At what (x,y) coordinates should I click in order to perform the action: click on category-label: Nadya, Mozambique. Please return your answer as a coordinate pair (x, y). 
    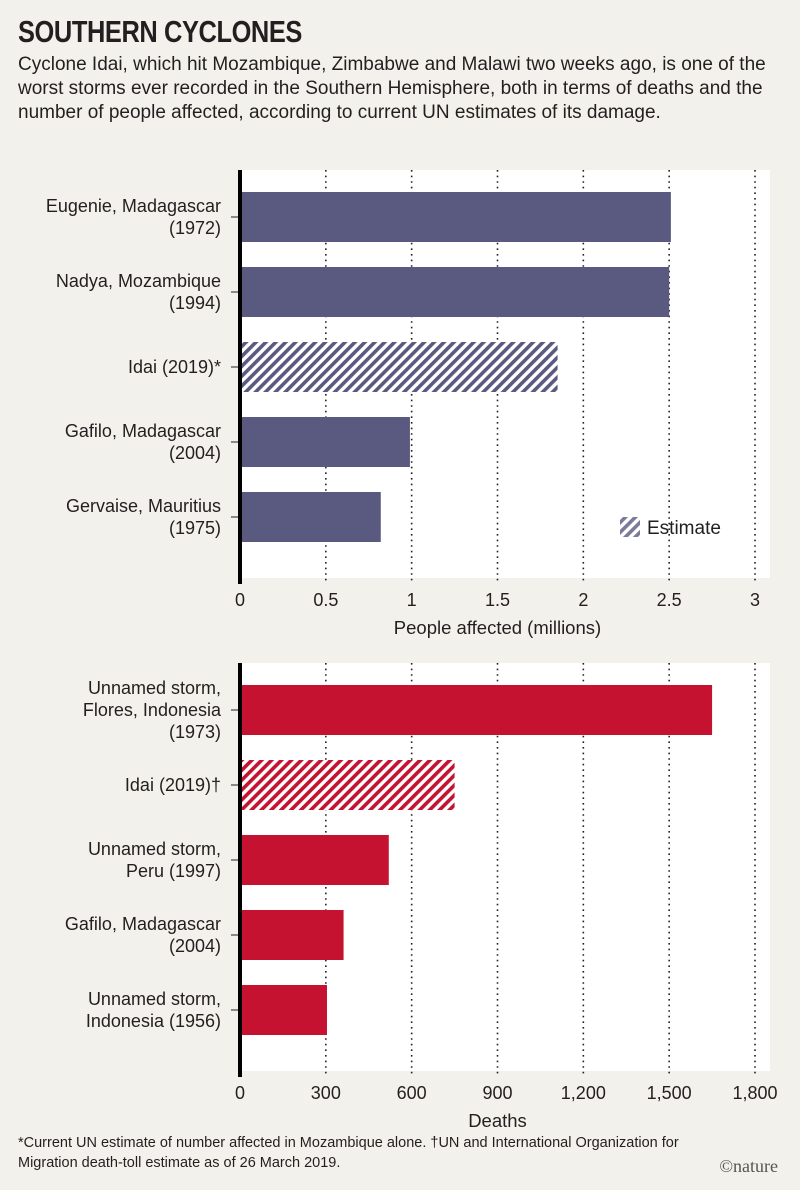
    Looking at the image, I should click on (138, 281).